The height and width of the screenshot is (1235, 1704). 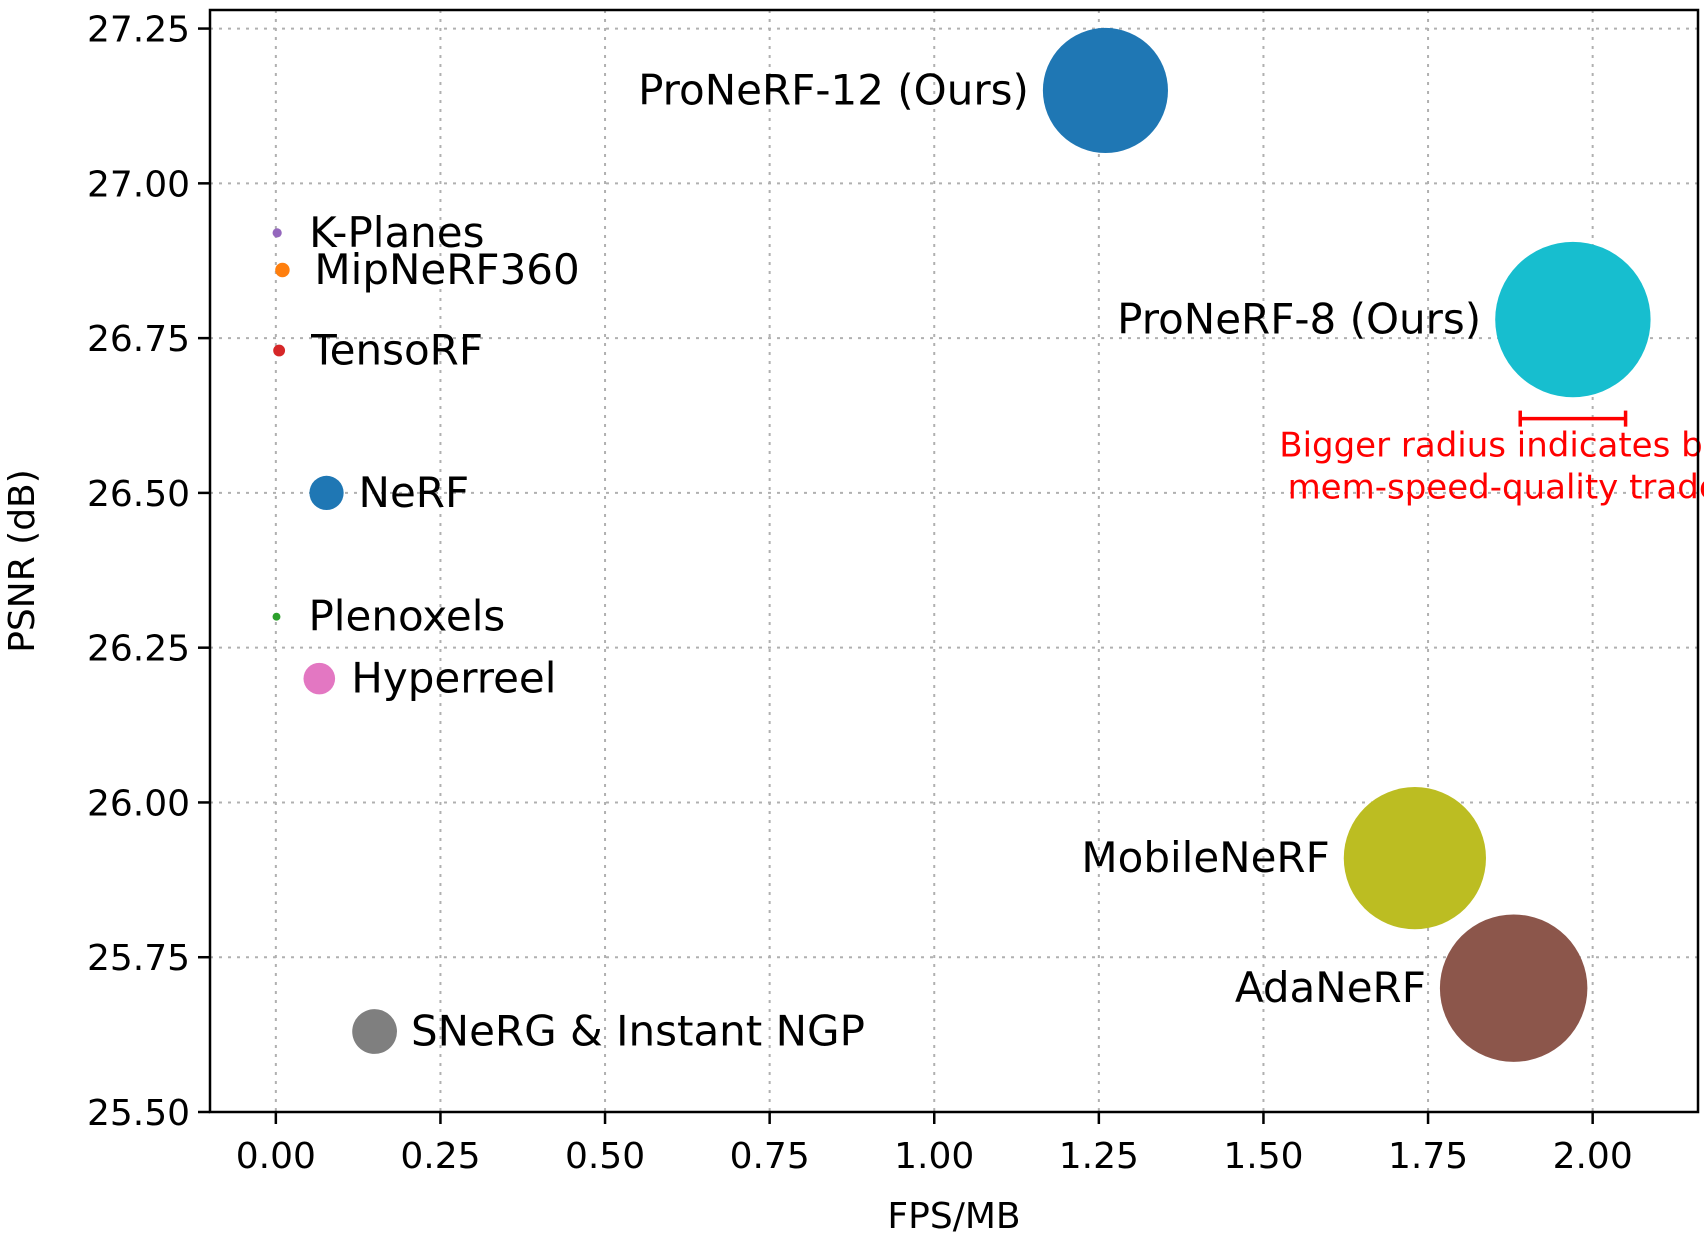 I want to click on data-point-label: NeRF, so click(x=414, y=492).